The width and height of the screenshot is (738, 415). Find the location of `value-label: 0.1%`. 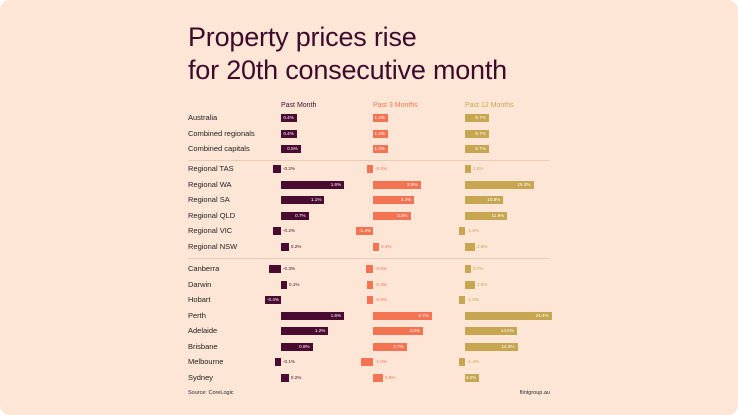

value-label: 0.1% is located at coordinates (294, 284).